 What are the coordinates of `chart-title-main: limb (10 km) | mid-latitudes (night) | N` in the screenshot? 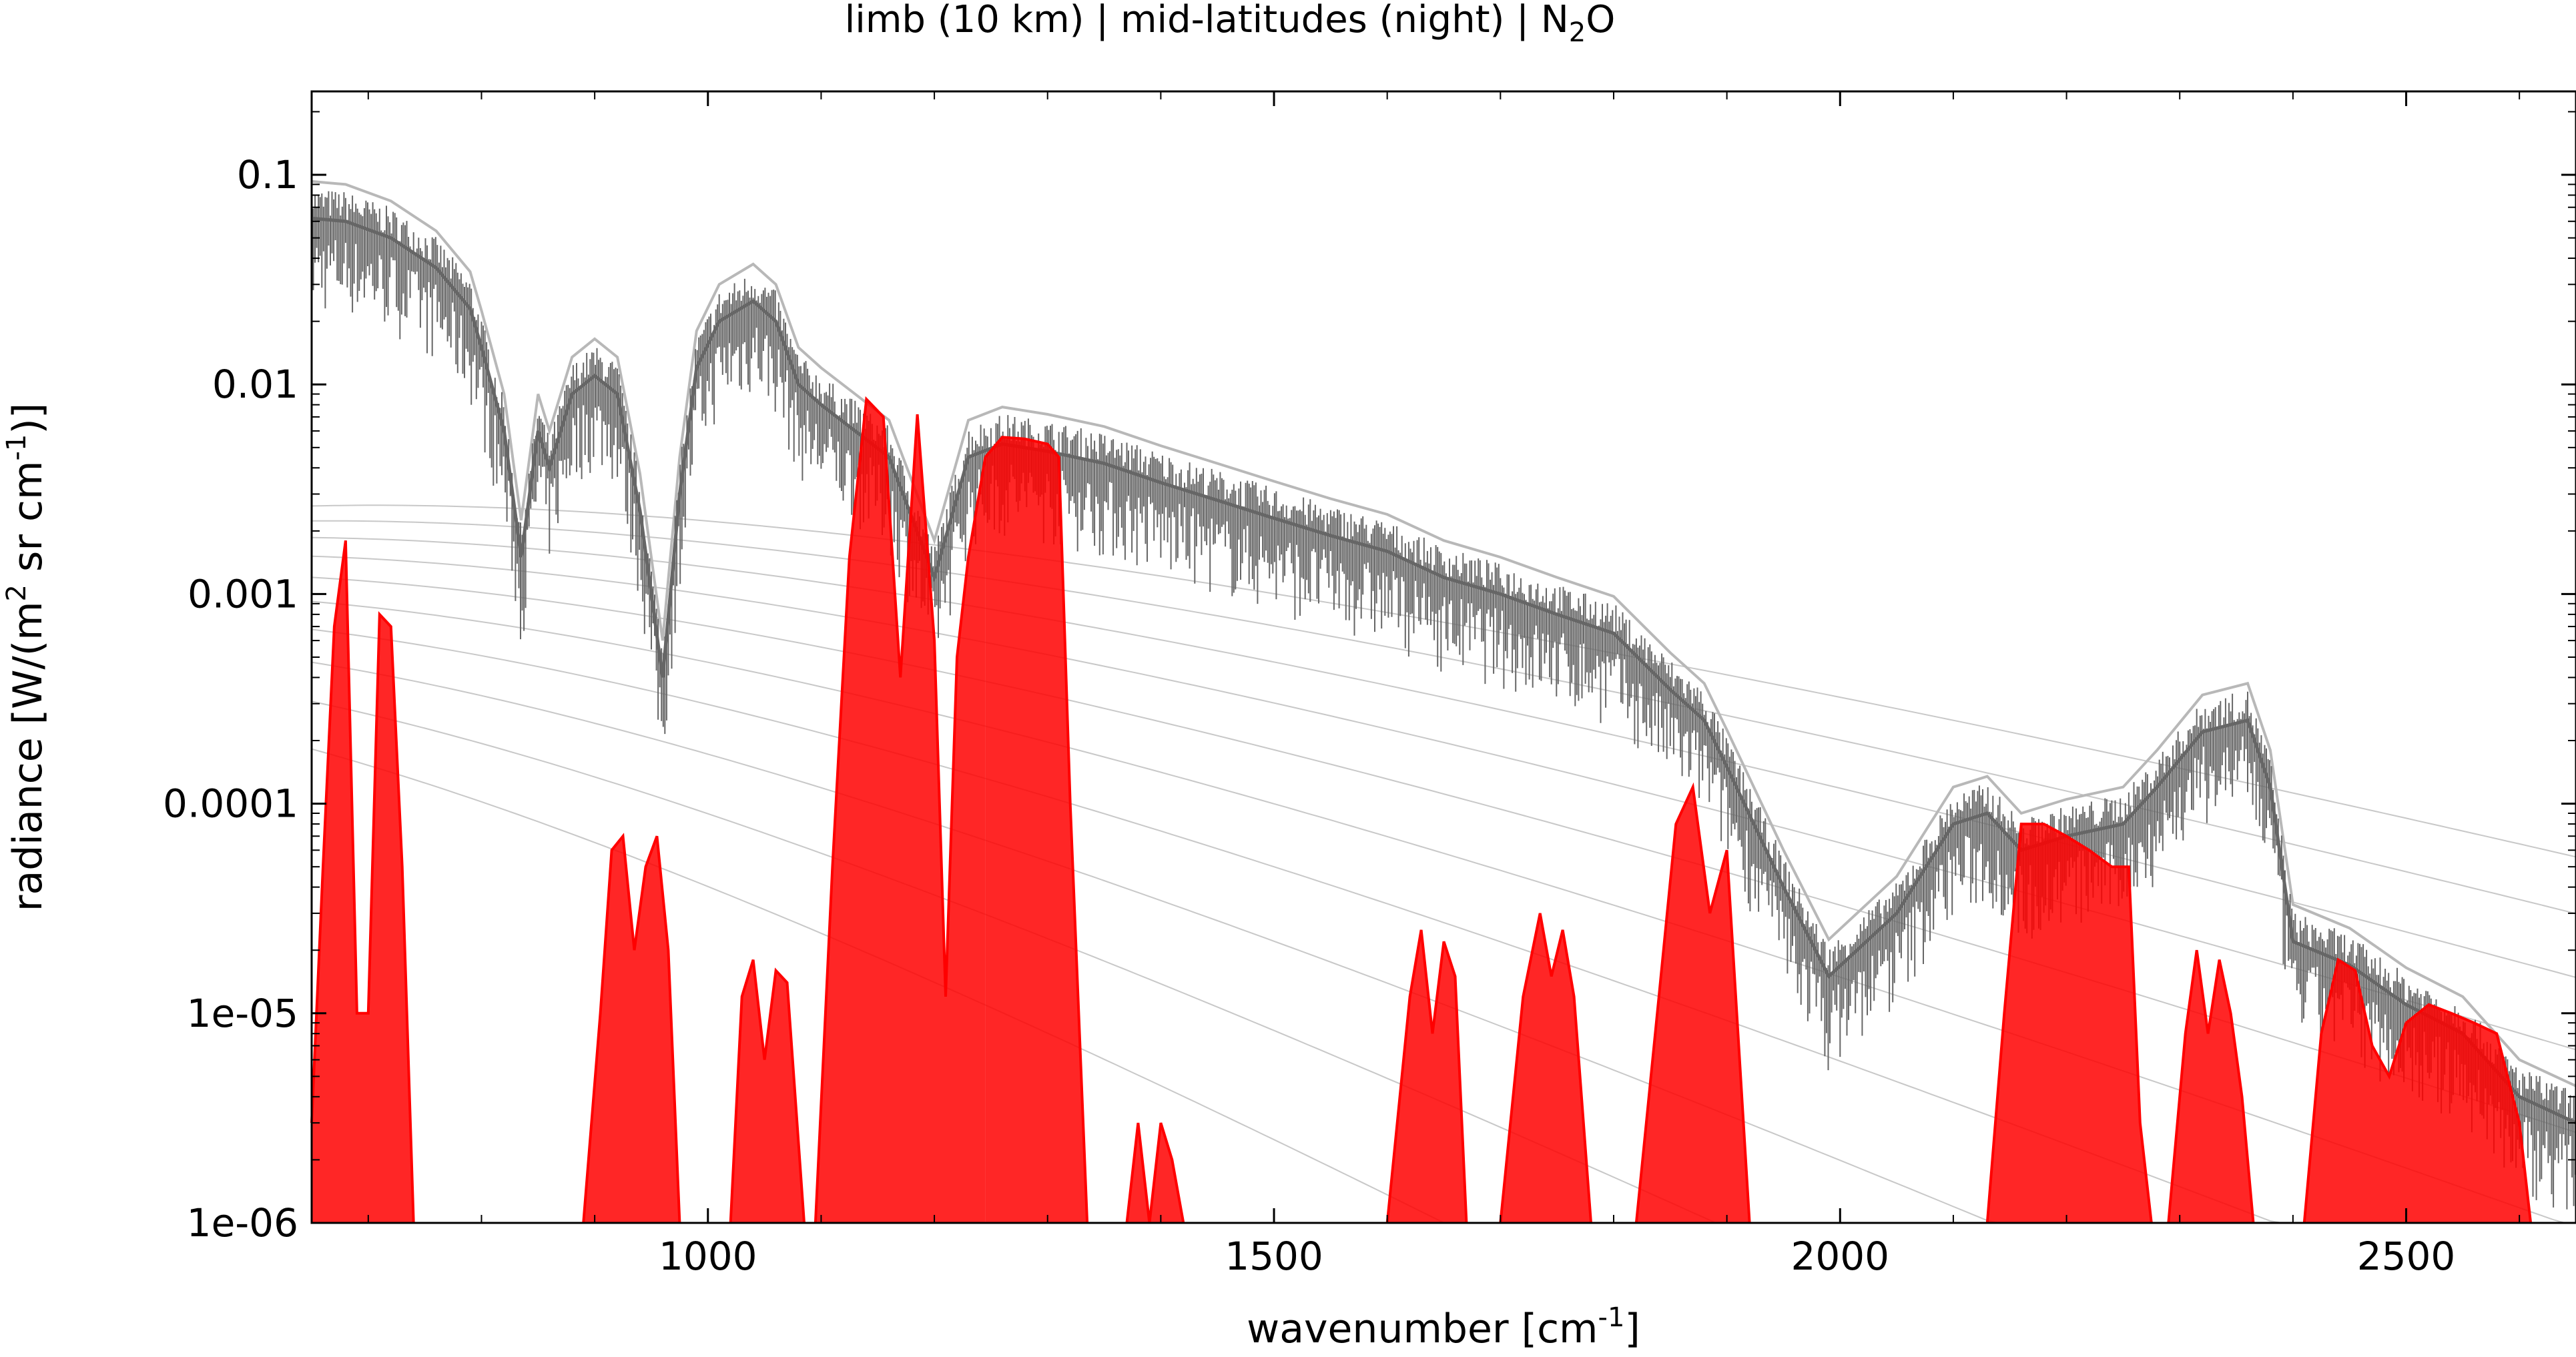 It's located at (1207, 20).